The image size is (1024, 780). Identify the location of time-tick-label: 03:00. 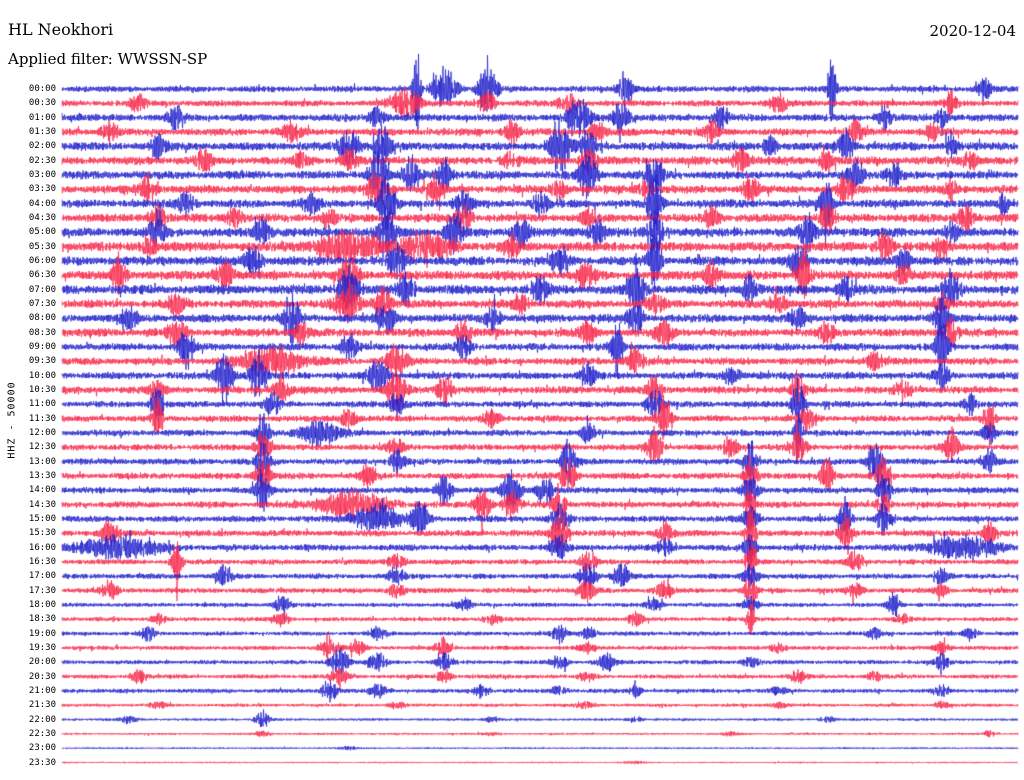
(42, 174).